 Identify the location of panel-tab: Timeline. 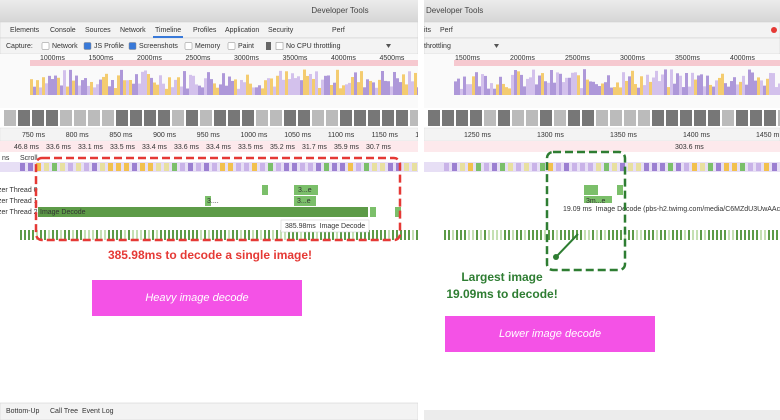
(168, 30).